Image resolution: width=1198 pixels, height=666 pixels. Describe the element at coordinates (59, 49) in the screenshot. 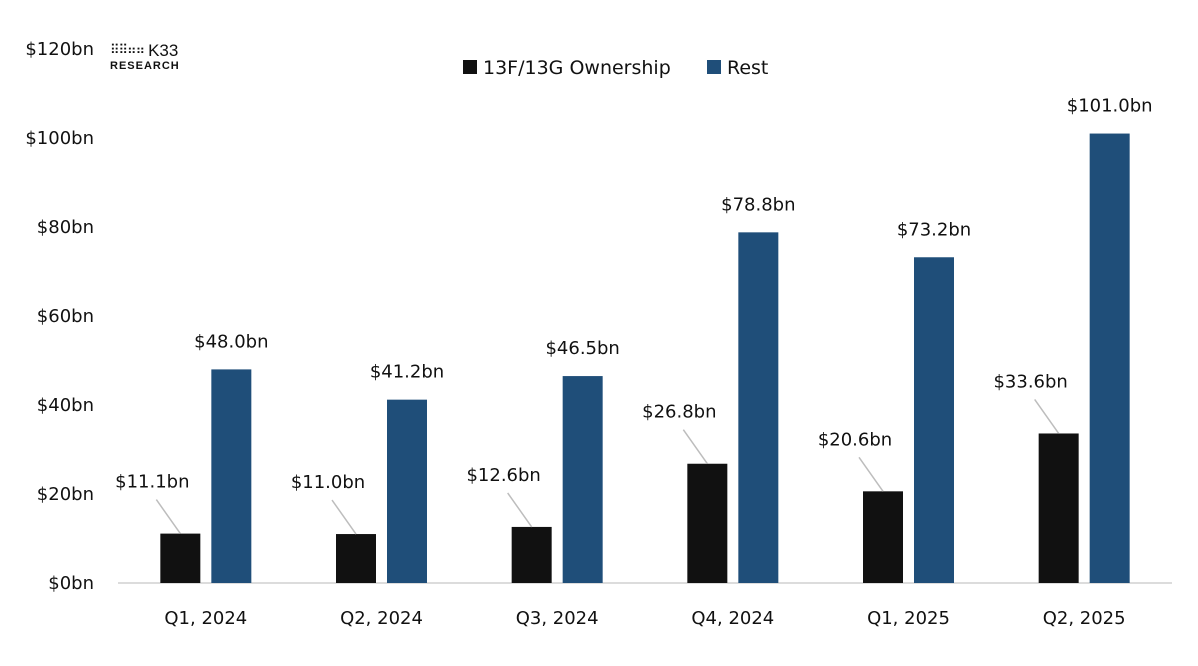

I see `y-tick-label: $120bn` at that location.